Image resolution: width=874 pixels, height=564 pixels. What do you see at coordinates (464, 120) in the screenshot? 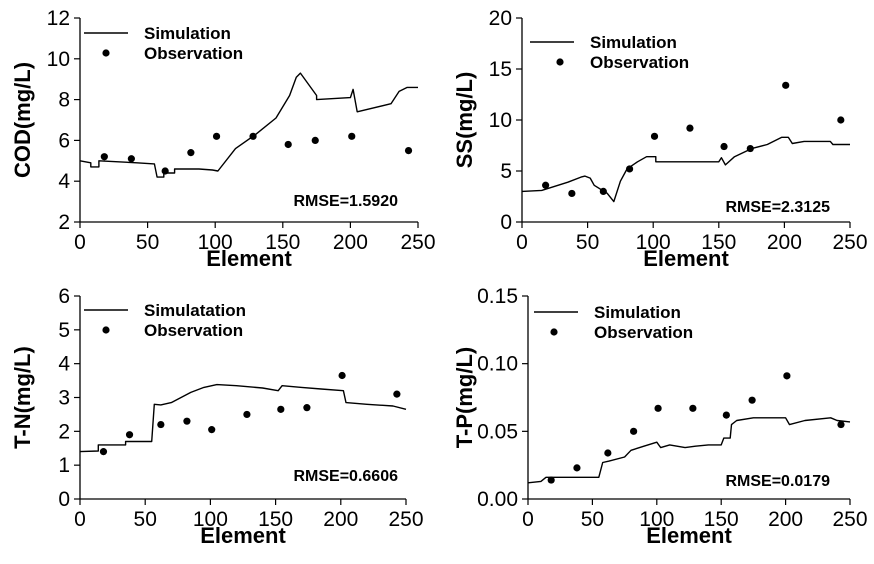
I see `y-axis-label: SS(mg/L)` at bounding box center [464, 120].